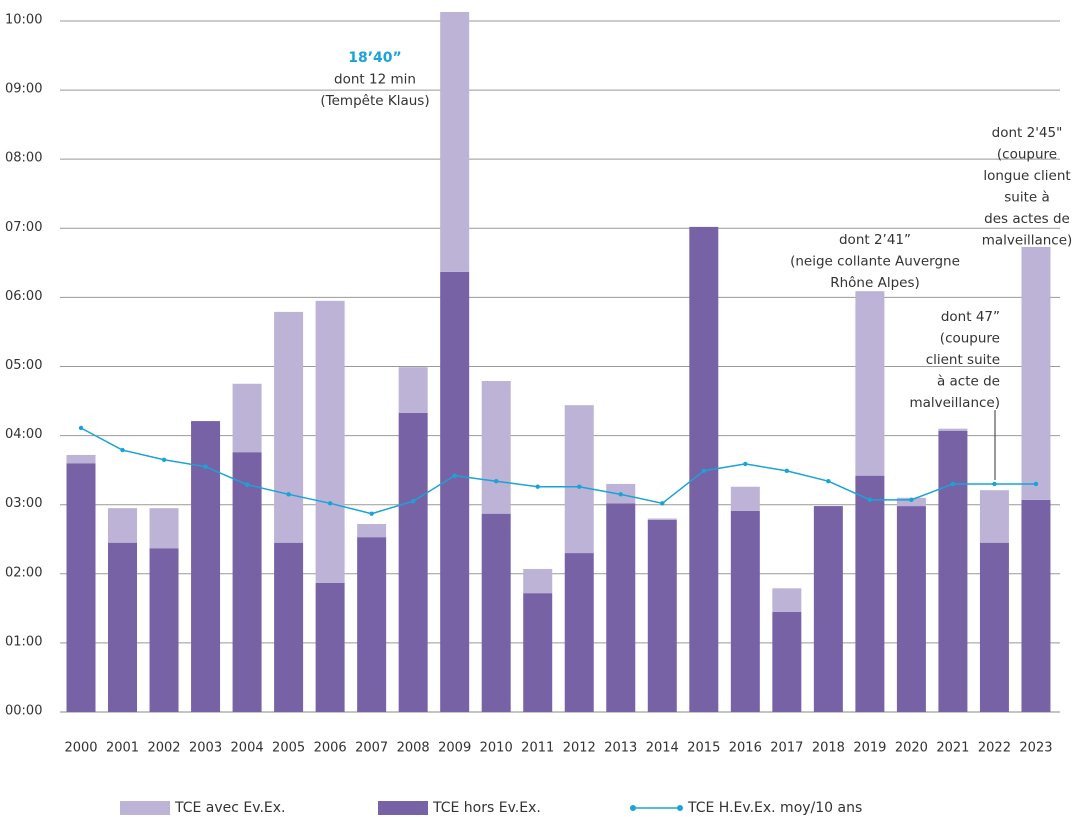  Describe the element at coordinates (23, 89) in the screenshot. I see `y-tick-label: 09:00` at that location.